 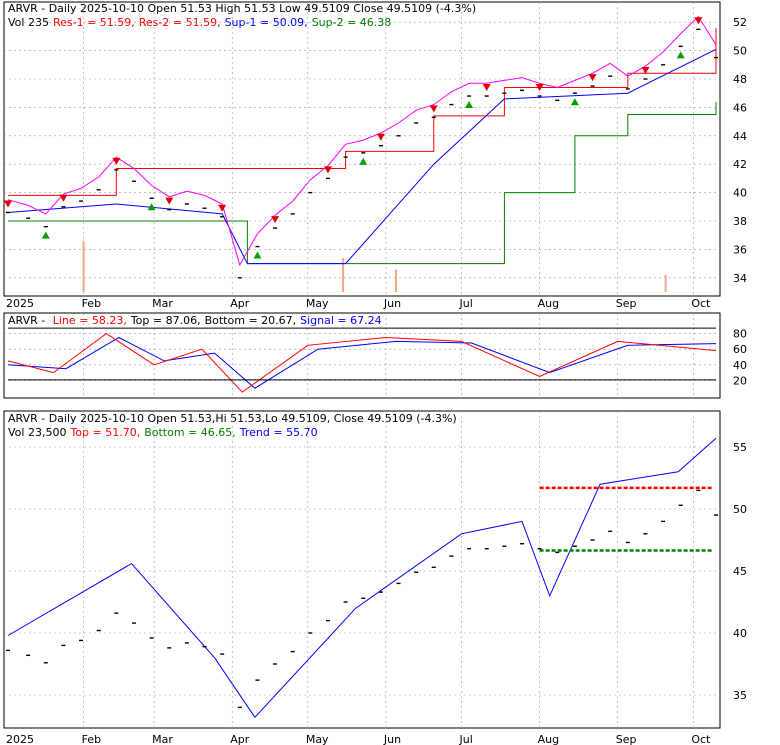 What do you see at coordinates (740, 164) in the screenshot?
I see `y-tick-label: 42` at bounding box center [740, 164].